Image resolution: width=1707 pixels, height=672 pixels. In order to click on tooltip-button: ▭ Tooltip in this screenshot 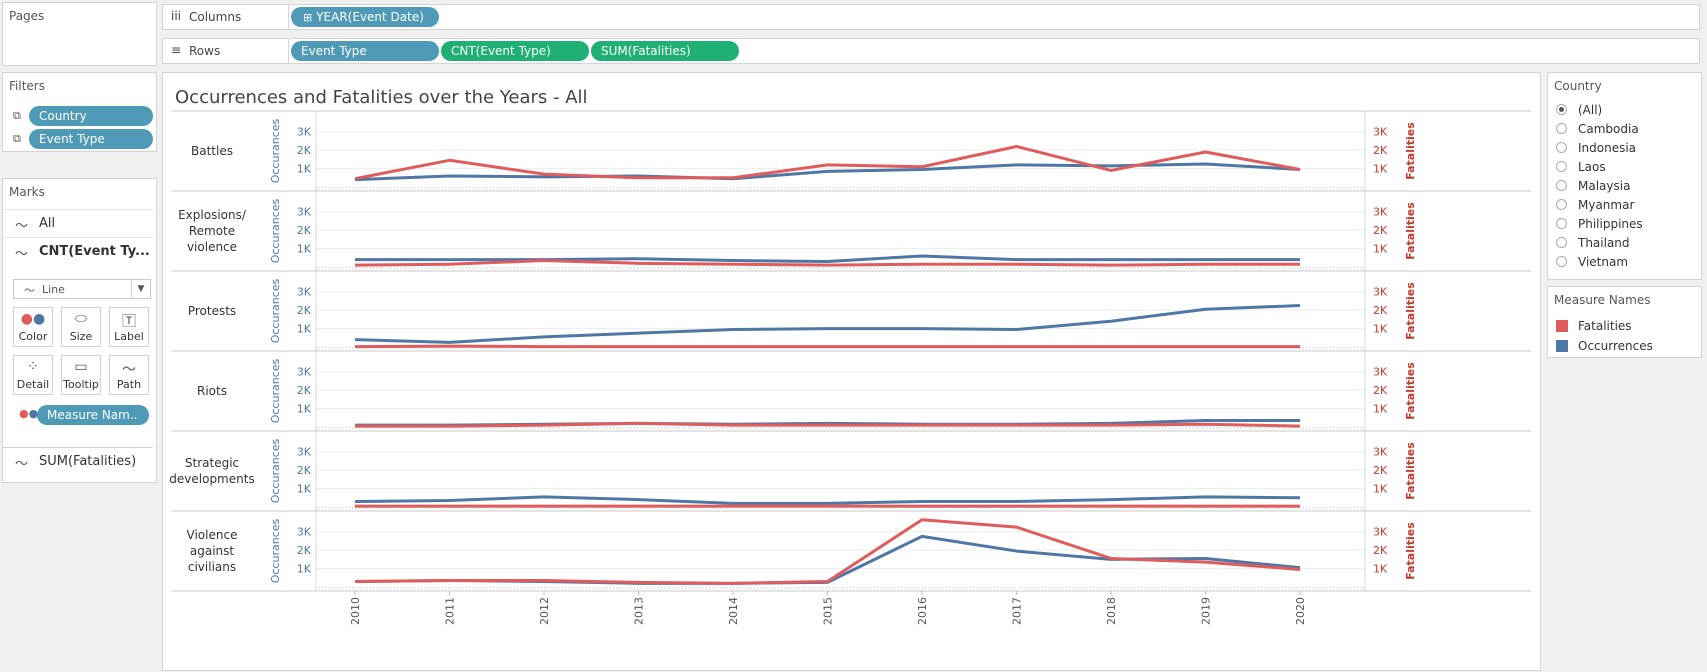, I will do `click(81, 375)`.